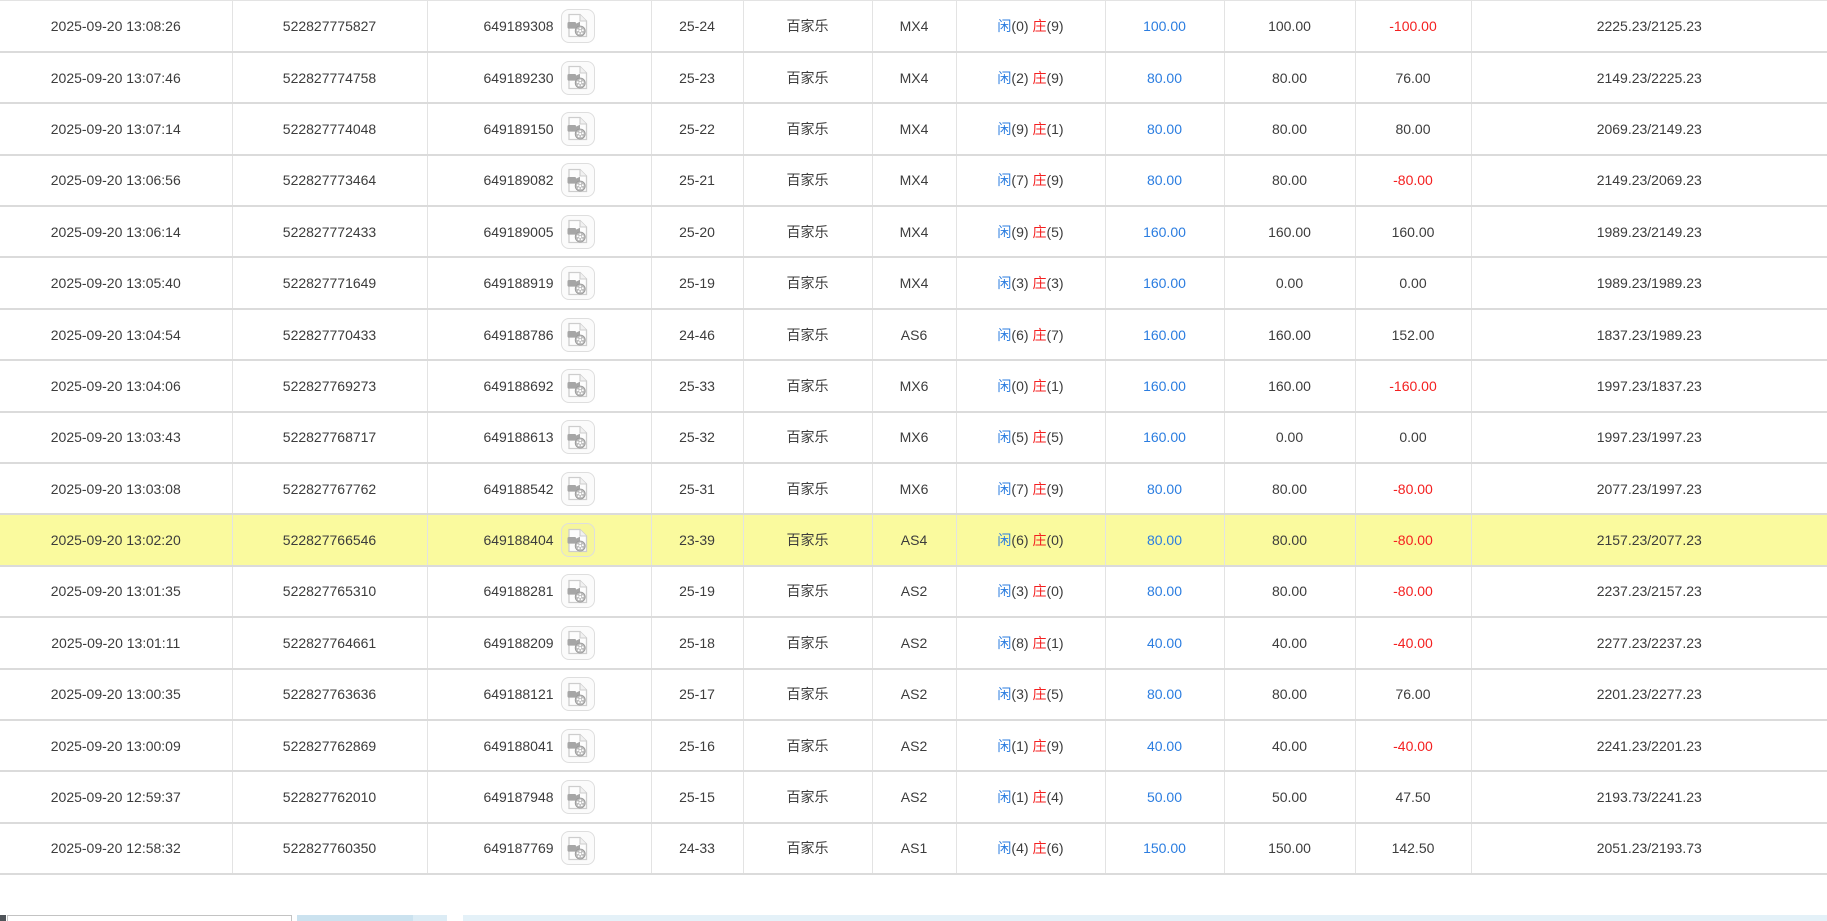  Describe the element at coordinates (1413, 694) in the screenshot. I see `win-loss-amount: 76.00` at that location.